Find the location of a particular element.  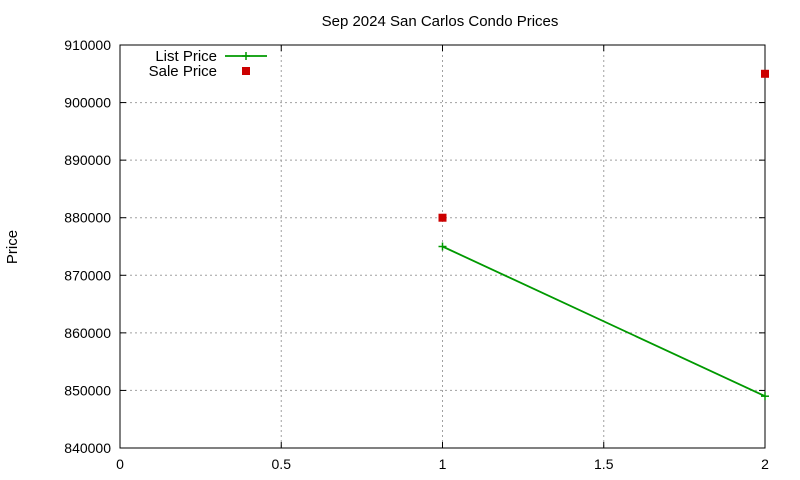

y-tick-label: 860000 is located at coordinates (87, 333).